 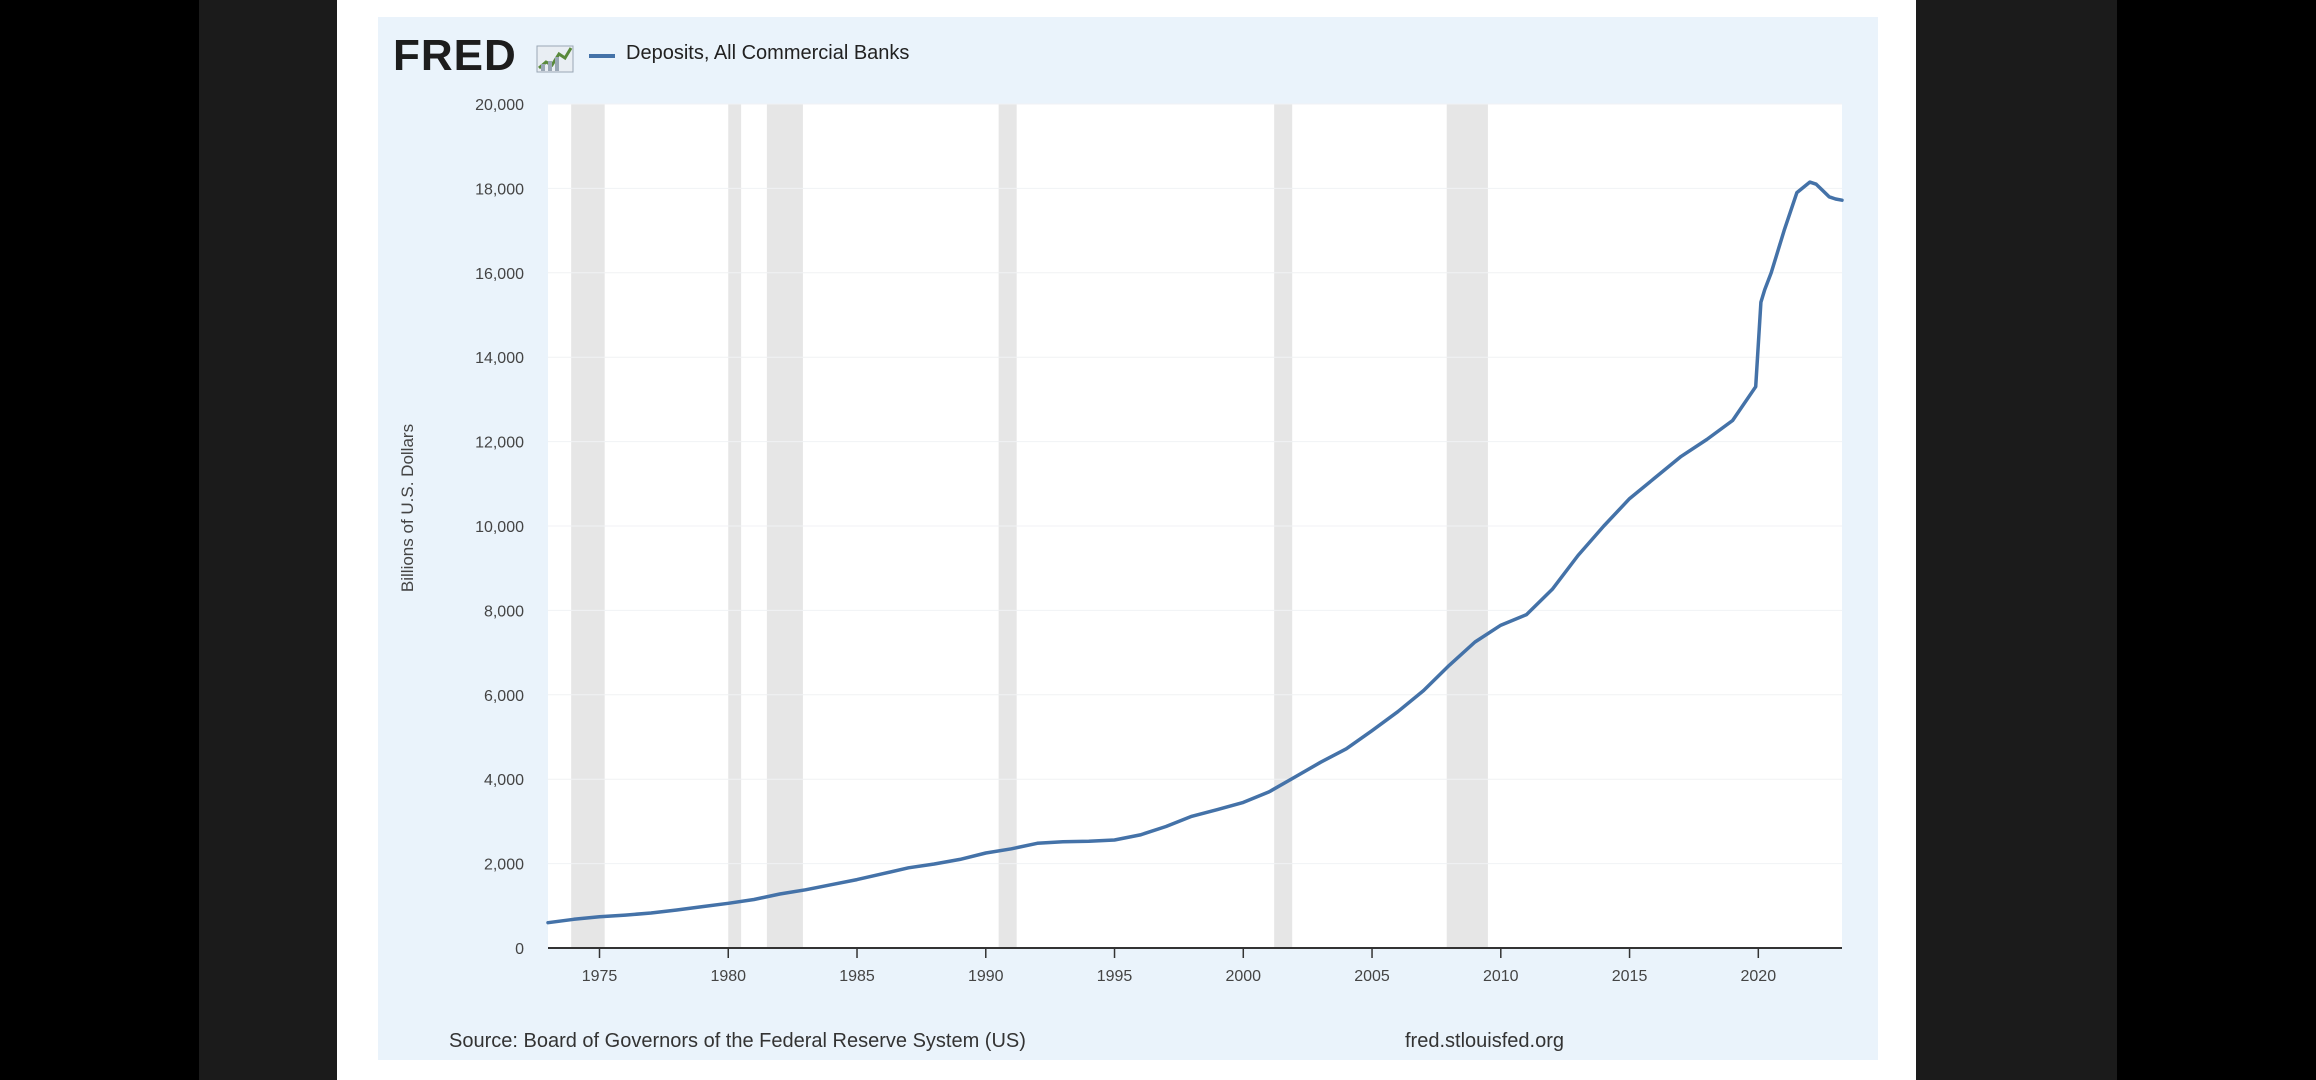 What do you see at coordinates (768, 53) in the screenshot?
I see `legend-label: Deposits, All Commercial Banks` at bounding box center [768, 53].